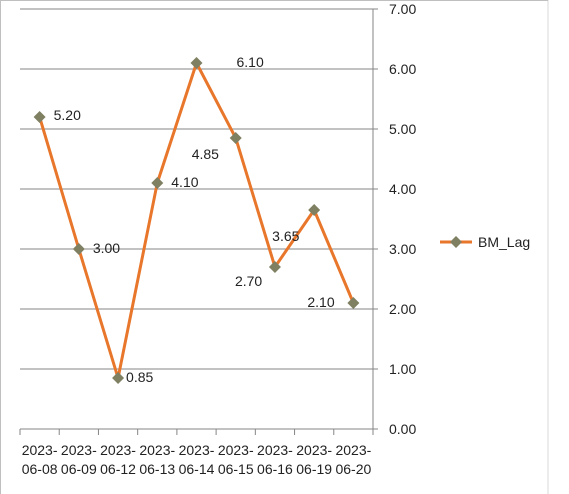 The height and width of the screenshot is (494, 569). I want to click on data-label: 3.00, so click(106, 248).